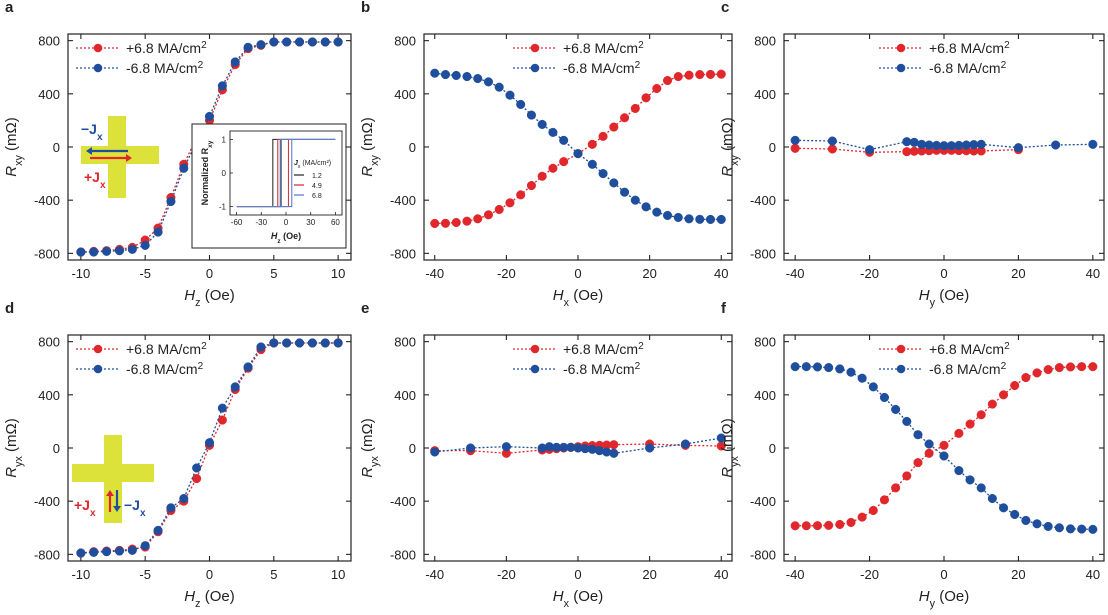 The width and height of the screenshot is (1108, 615). I want to click on y-tick-label: 0, so click(412, 448).